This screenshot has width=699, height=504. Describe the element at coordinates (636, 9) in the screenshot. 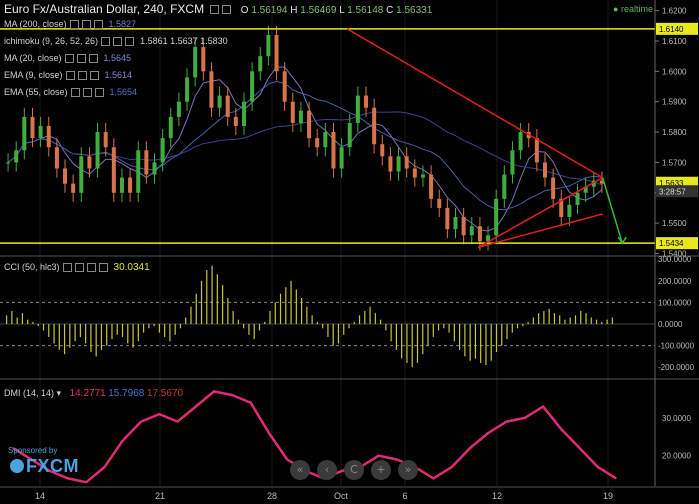

I see `realtime-label: realtime` at that location.